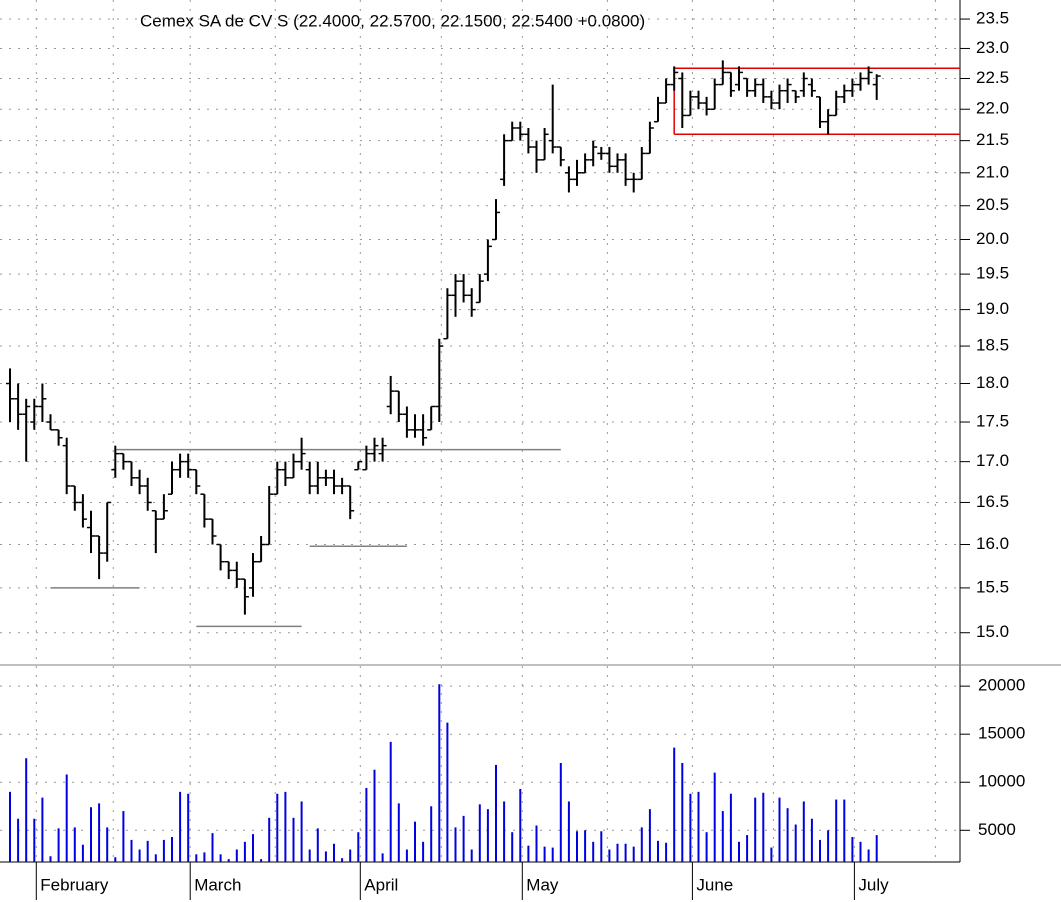 Image resolution: width=1061 pixels, height=902 pixels. Describe the element at coordinates (873, 884) in the screenshot. I see `x-tick-label: July` at that location.